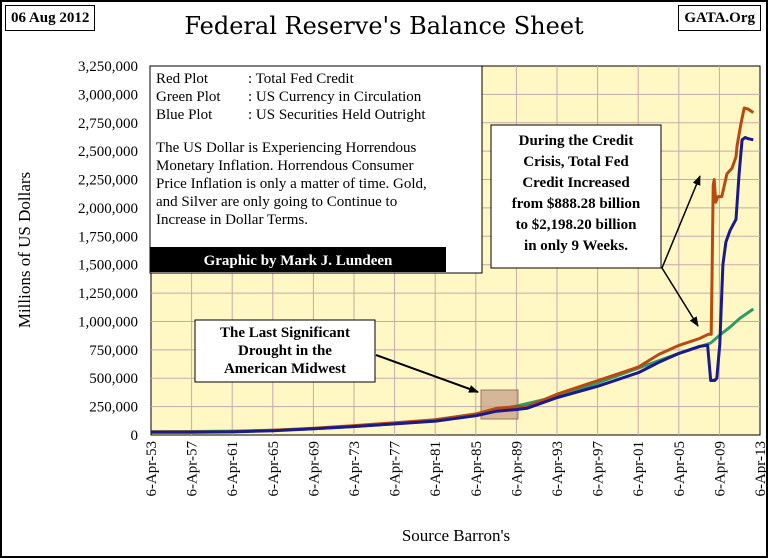  What do you see at coordinates (477, 469) in the screenshot?
I see `x-tick-label: 6-Apr-85` at bounding box center [477, 469].